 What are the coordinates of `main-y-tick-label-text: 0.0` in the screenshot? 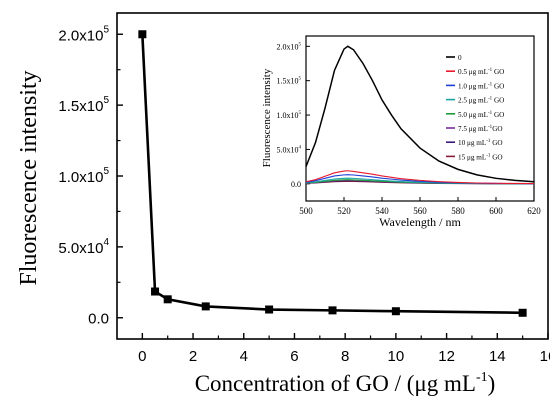 It's located at (98, 319).